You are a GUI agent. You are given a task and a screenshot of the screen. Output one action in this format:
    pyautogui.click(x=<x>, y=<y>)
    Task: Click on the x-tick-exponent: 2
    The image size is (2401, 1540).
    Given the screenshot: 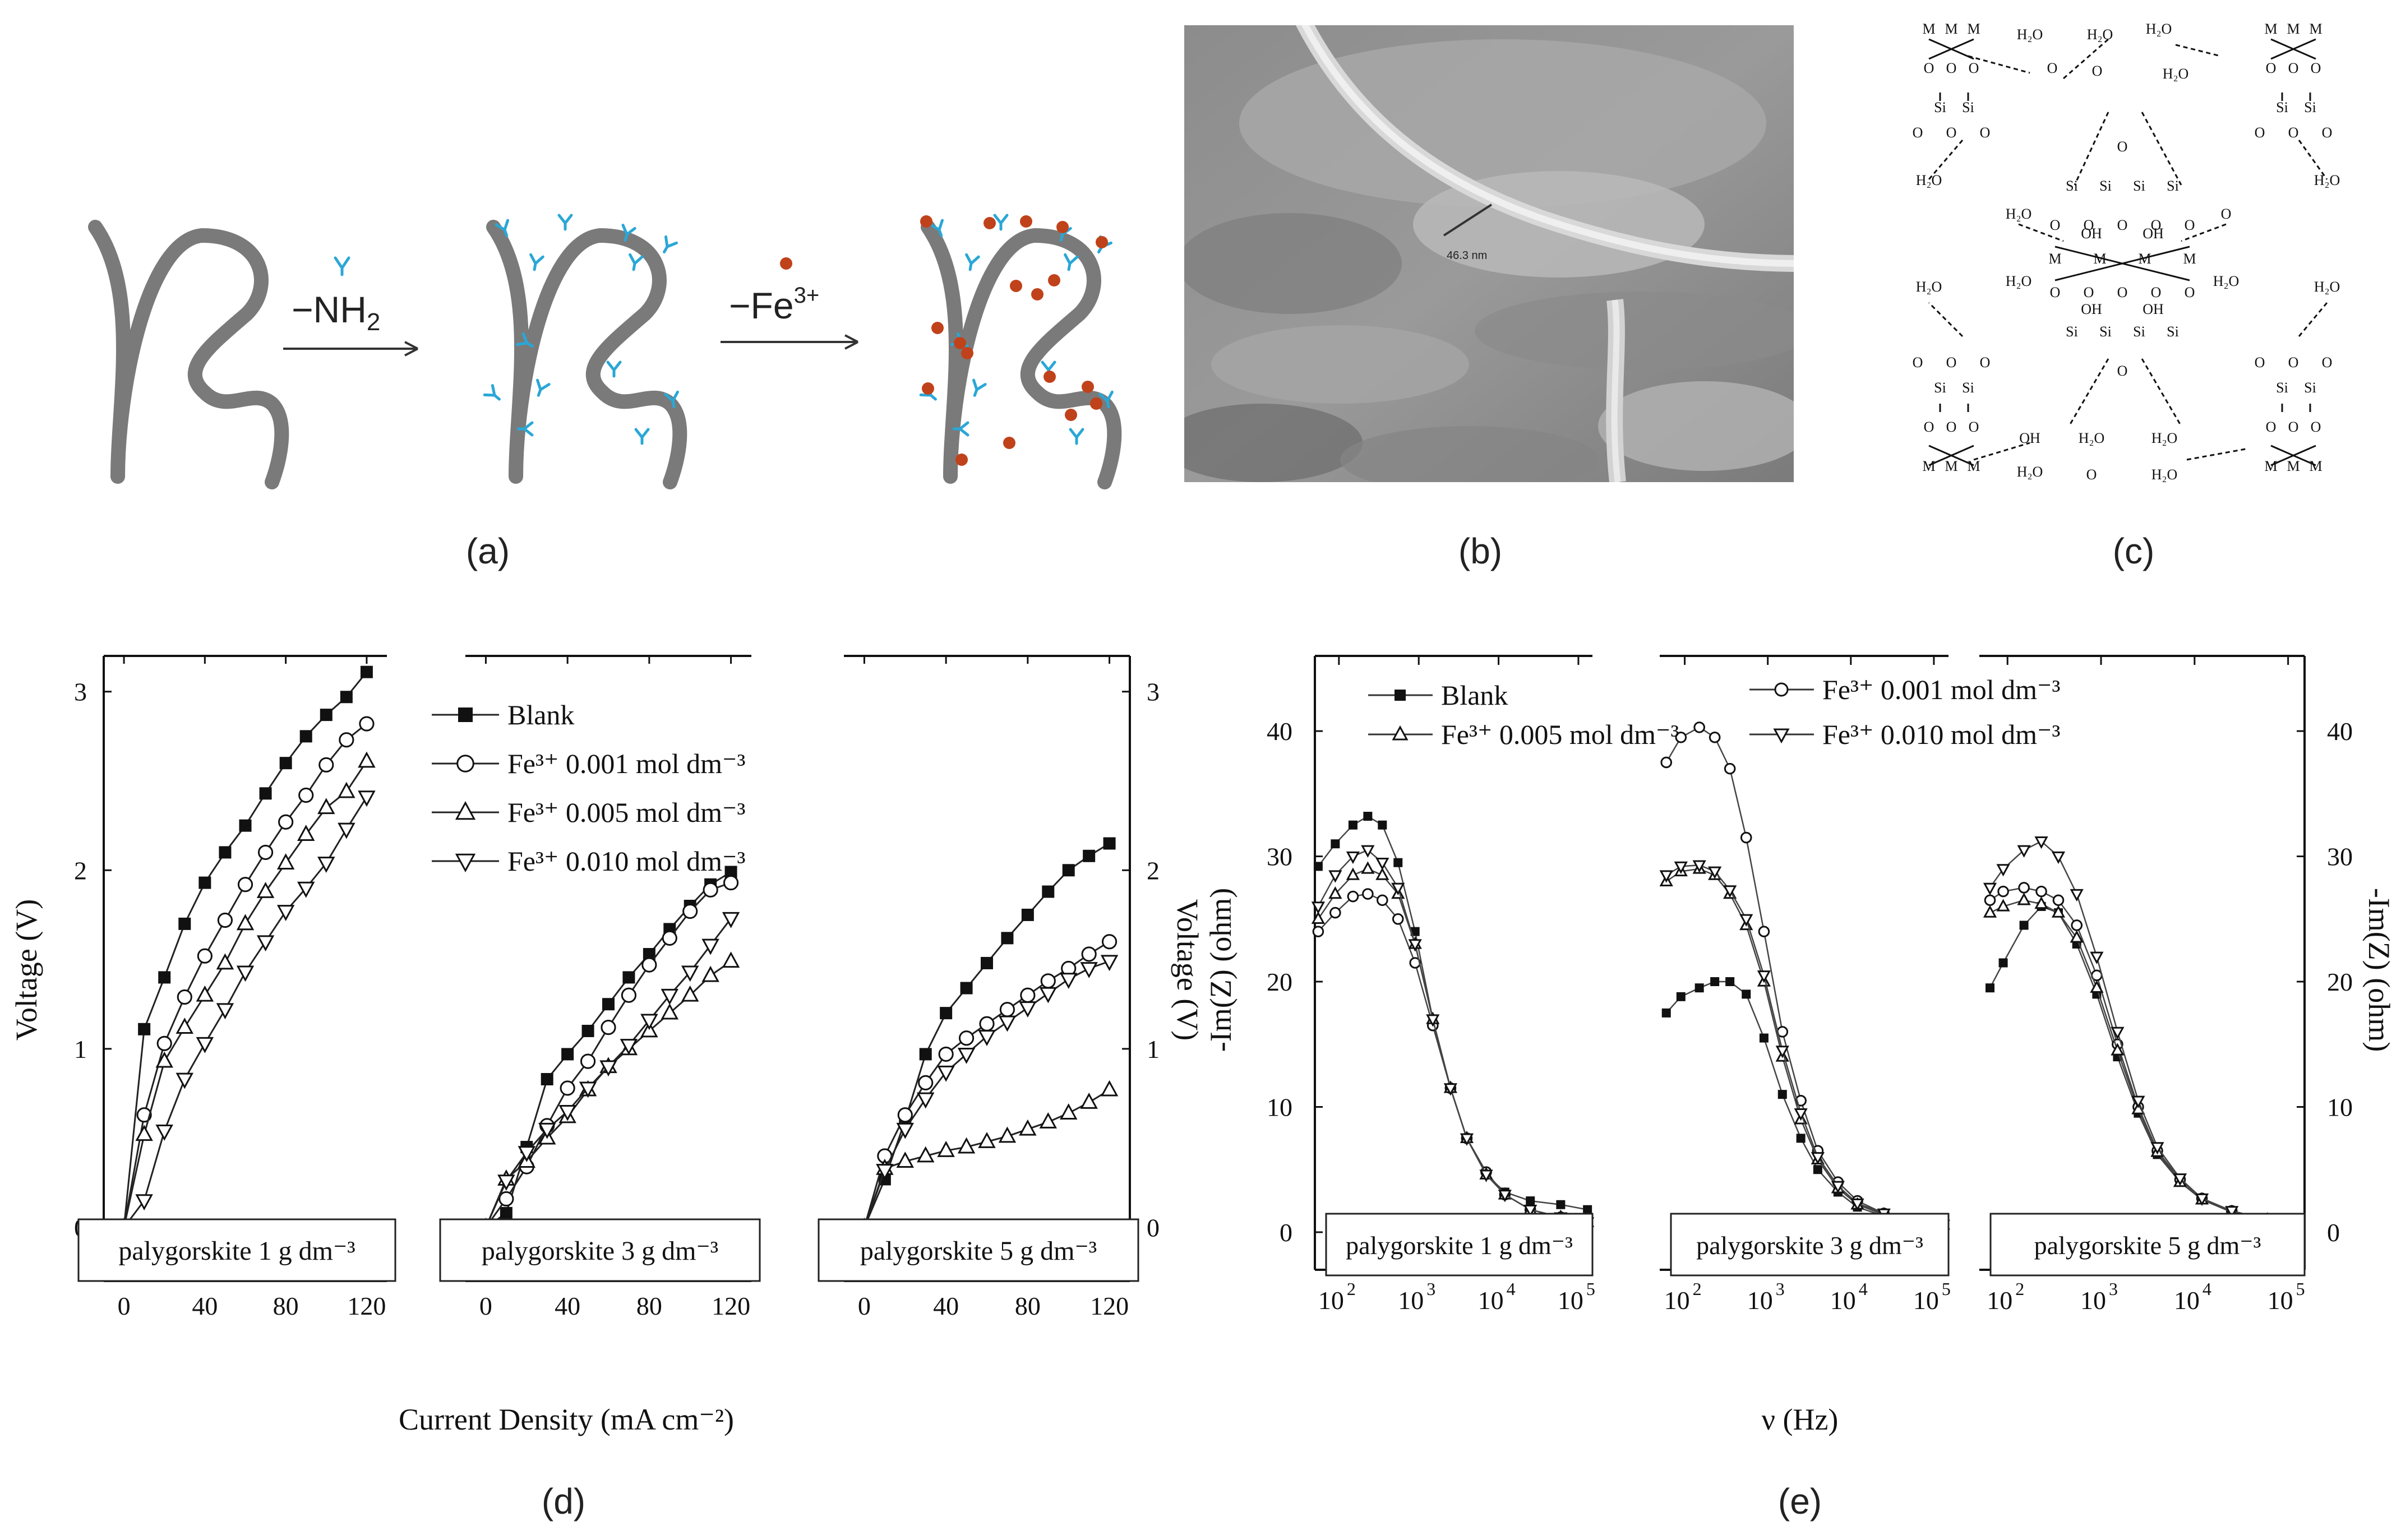 What is the action you would take?
    pyautogui.click(x=1351, y=1289)
    